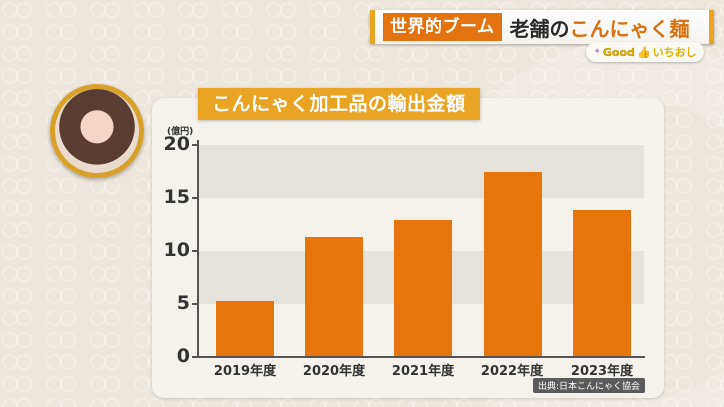  Describe the element at coordinates (674, 52) in the screenshot. I see `badge-ichioshi: いちおし` at that location.